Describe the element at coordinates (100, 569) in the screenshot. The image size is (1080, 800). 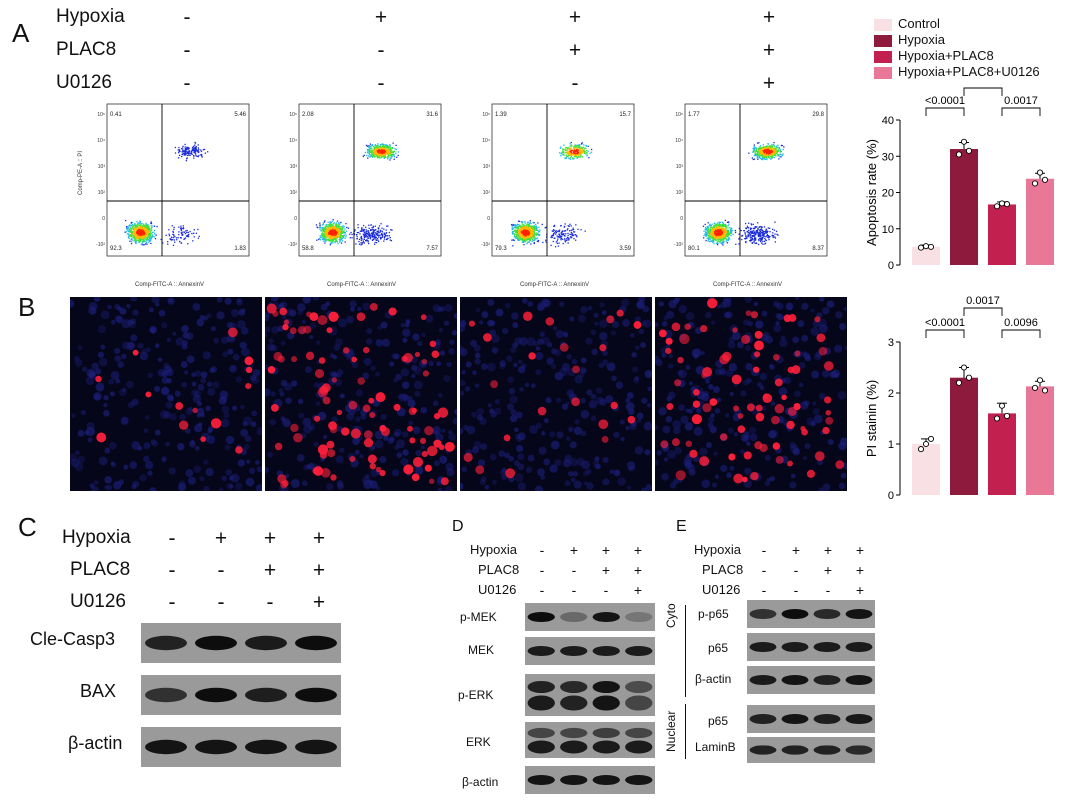
I see `c-label-plac8: PLAC8` at that location.